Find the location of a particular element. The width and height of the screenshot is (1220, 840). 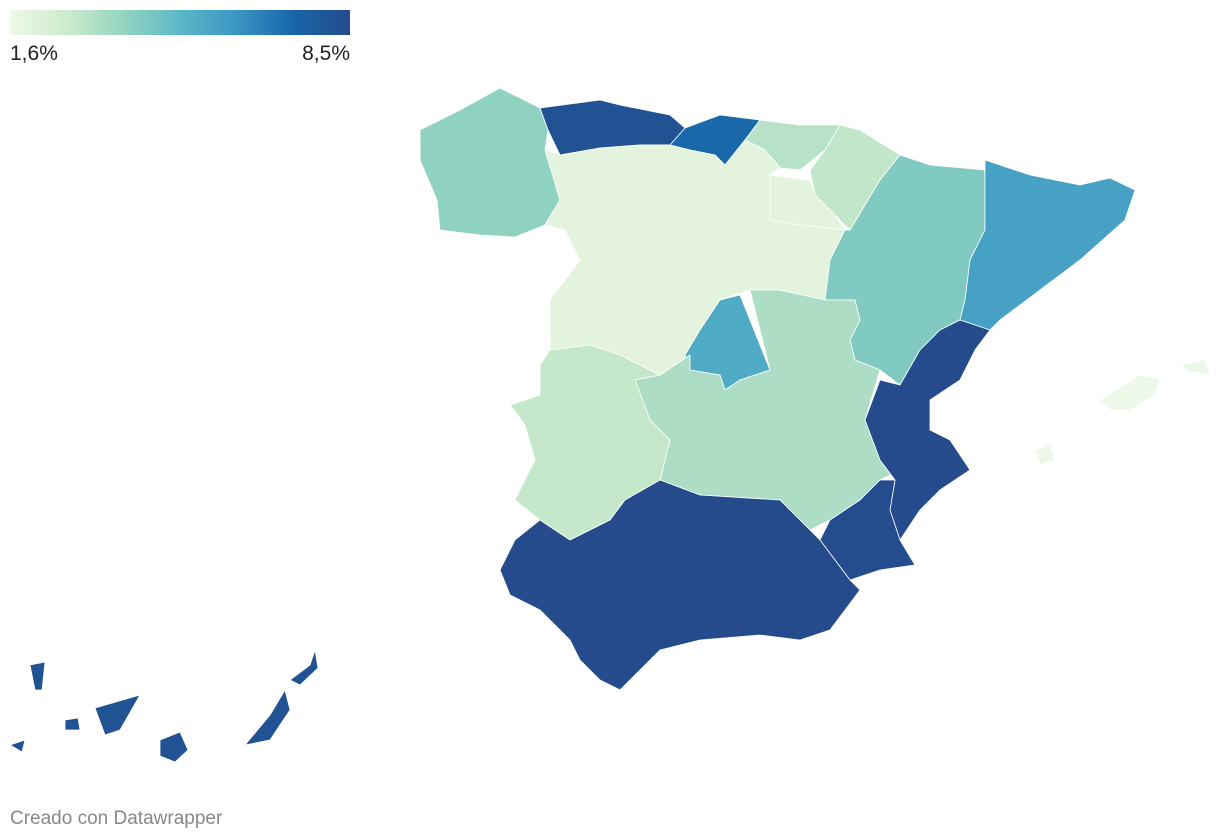

footer: Creado con Datawrapper is located at coordinates (116, 818).